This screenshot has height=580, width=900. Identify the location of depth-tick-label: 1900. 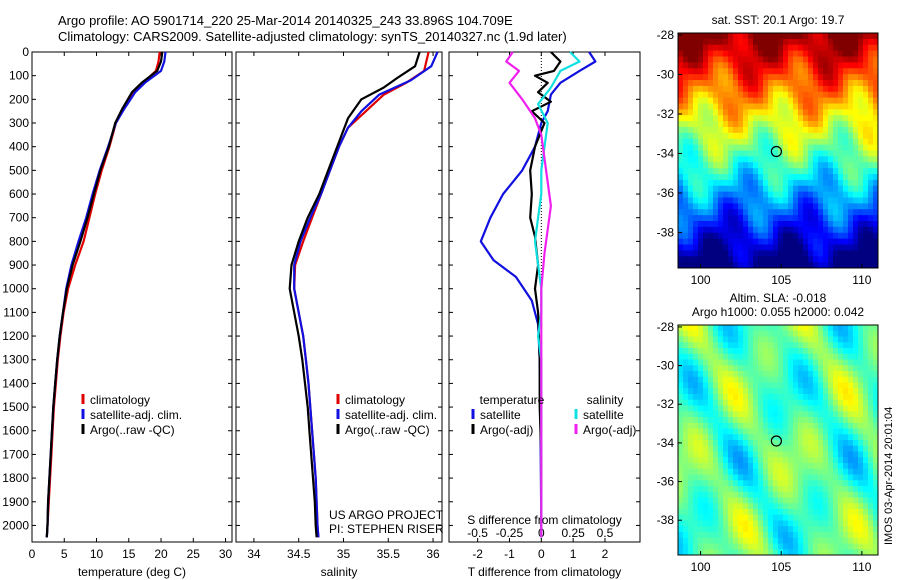
(15, 502).